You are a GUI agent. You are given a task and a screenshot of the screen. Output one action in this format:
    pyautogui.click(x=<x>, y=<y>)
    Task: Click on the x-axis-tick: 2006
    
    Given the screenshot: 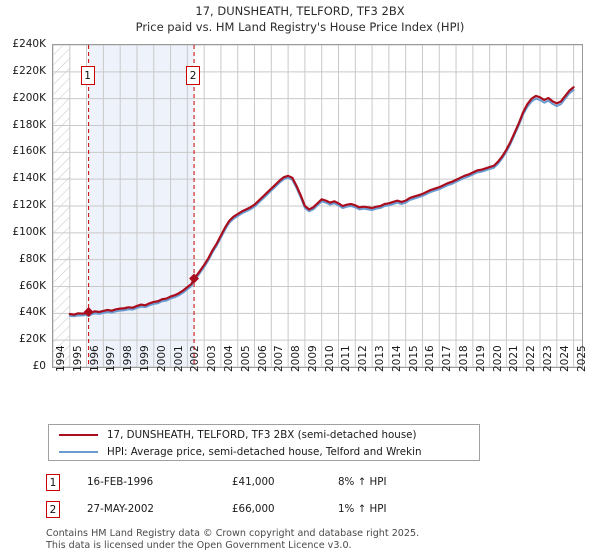 What is the action you would take?
    pyautogui.click(x=262, y=358)
    